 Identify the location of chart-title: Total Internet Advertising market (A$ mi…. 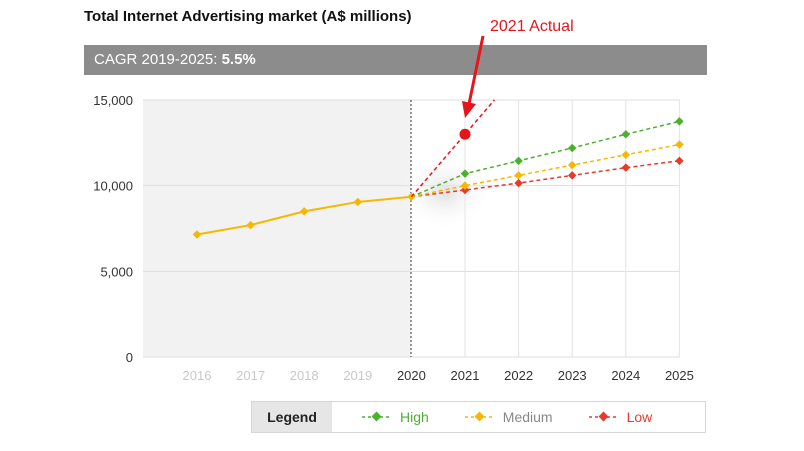
(248, 16).